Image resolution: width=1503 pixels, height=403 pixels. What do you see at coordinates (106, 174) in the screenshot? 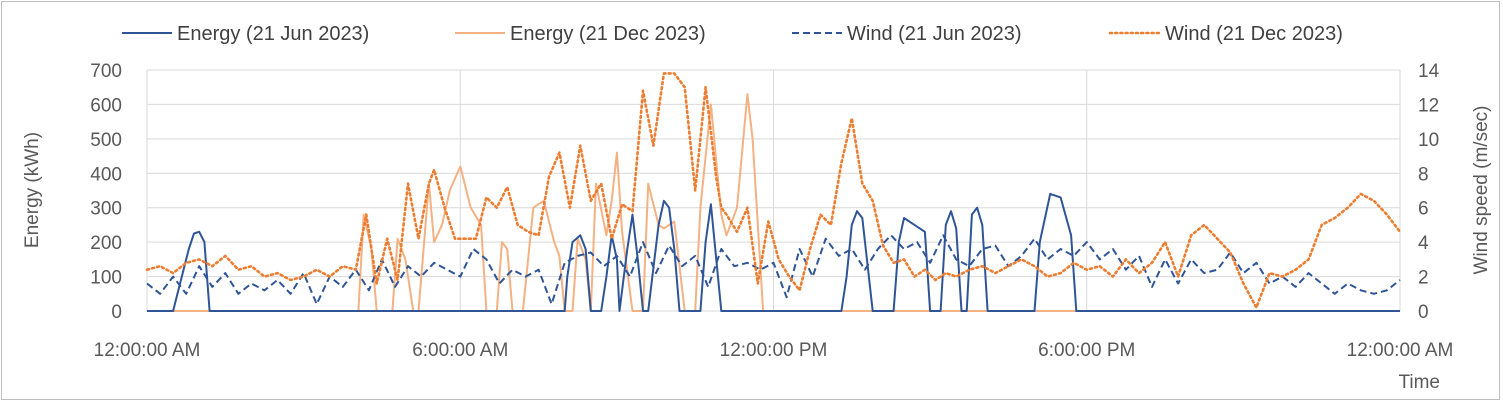
I see `y-tick-label: 400` at bounding box center [106, 174].